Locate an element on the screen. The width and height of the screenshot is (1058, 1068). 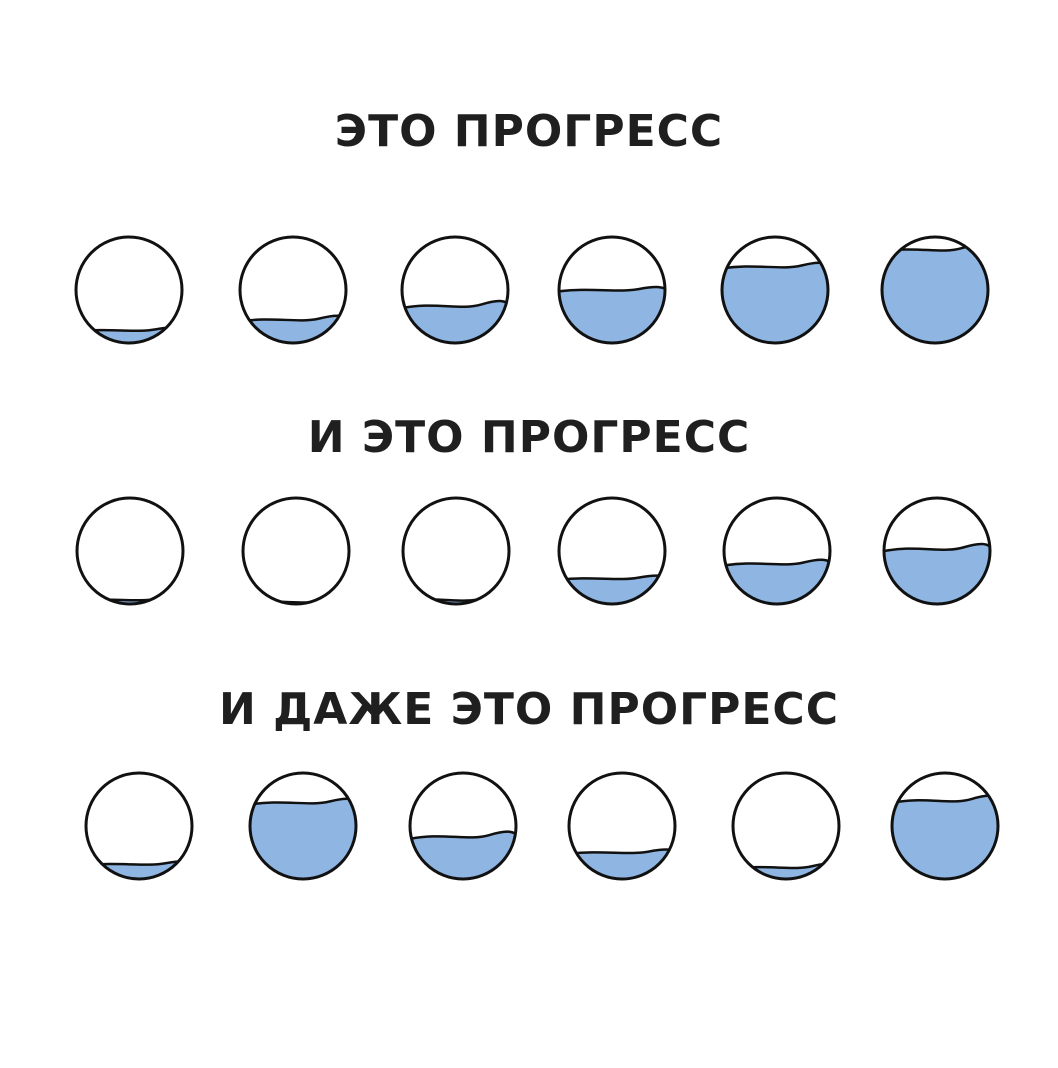
heading-progress-3: И ДАЖЕ ЭТО ПРОГРЕСС is located at coordinates (529, 709).